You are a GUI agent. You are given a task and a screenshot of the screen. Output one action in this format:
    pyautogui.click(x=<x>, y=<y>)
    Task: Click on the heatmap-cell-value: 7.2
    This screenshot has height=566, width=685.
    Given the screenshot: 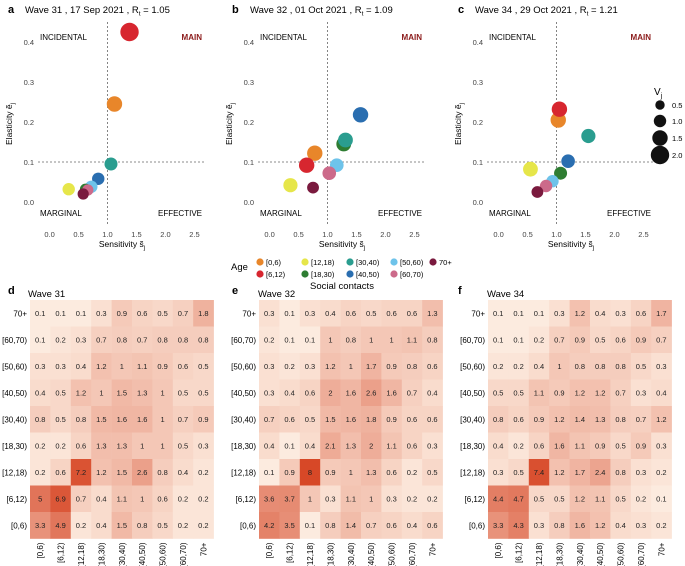 What is the action you would take?
    pyautogui.click(x=81, y=472)
    